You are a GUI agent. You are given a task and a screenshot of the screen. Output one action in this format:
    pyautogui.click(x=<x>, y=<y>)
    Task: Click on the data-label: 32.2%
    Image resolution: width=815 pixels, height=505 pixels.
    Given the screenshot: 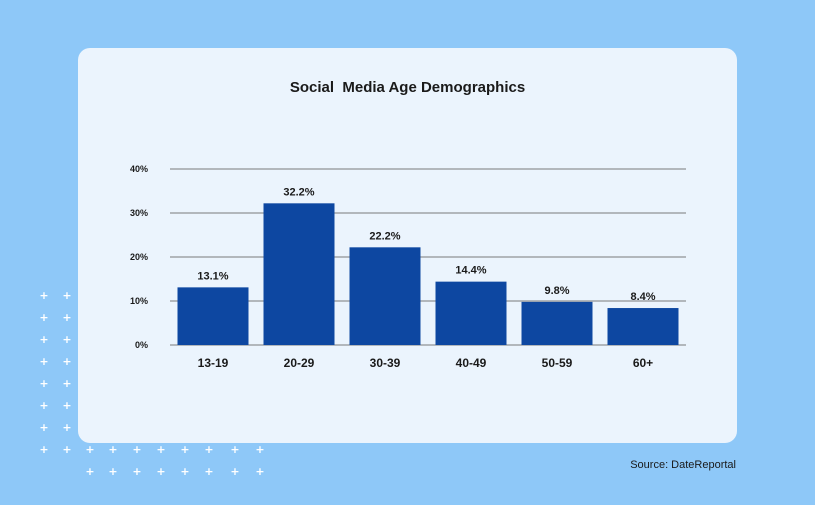 What is the action you would take?
    pyautogui.click(x=298, y=192)
    